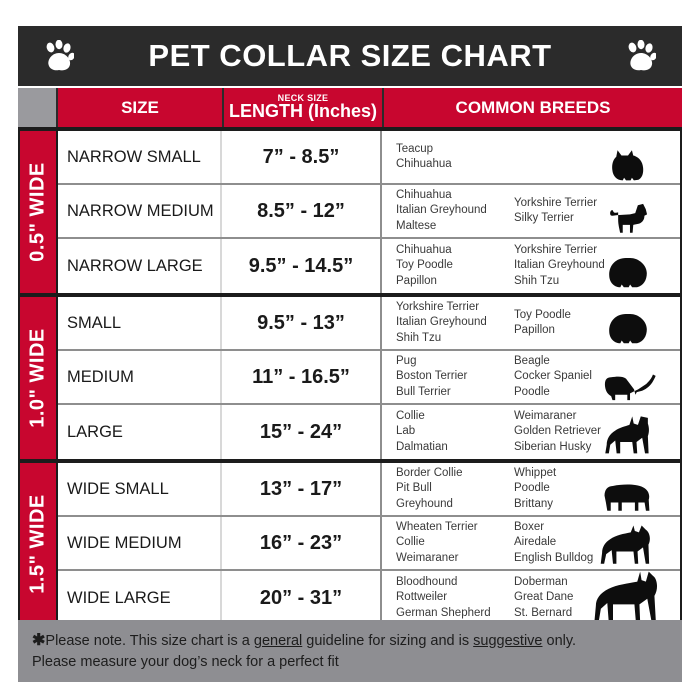 This screenshot has width=700, height=700. What do you see at coordinates (141, 107) in the screenshot?
I see `column-header-size: SIZE` at bounding box center [141, 107].